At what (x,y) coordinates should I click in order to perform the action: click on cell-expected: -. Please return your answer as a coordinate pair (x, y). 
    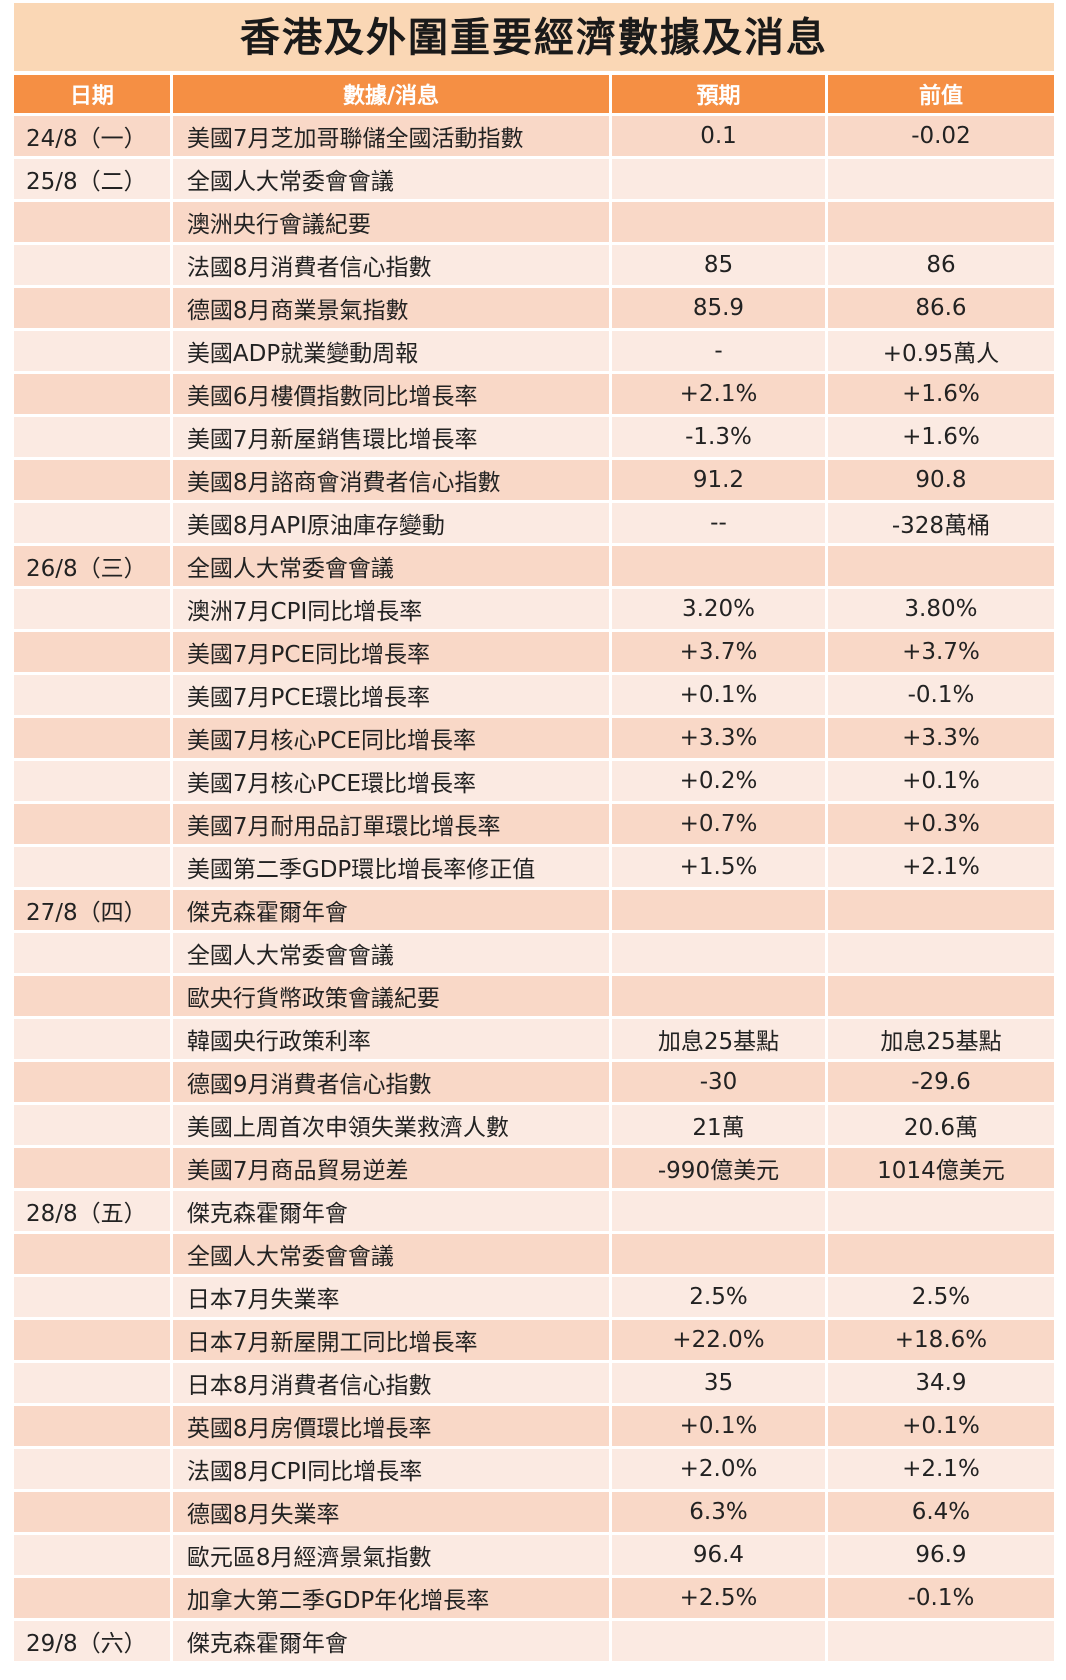
    Looking at the image, I should click on (718, 350).